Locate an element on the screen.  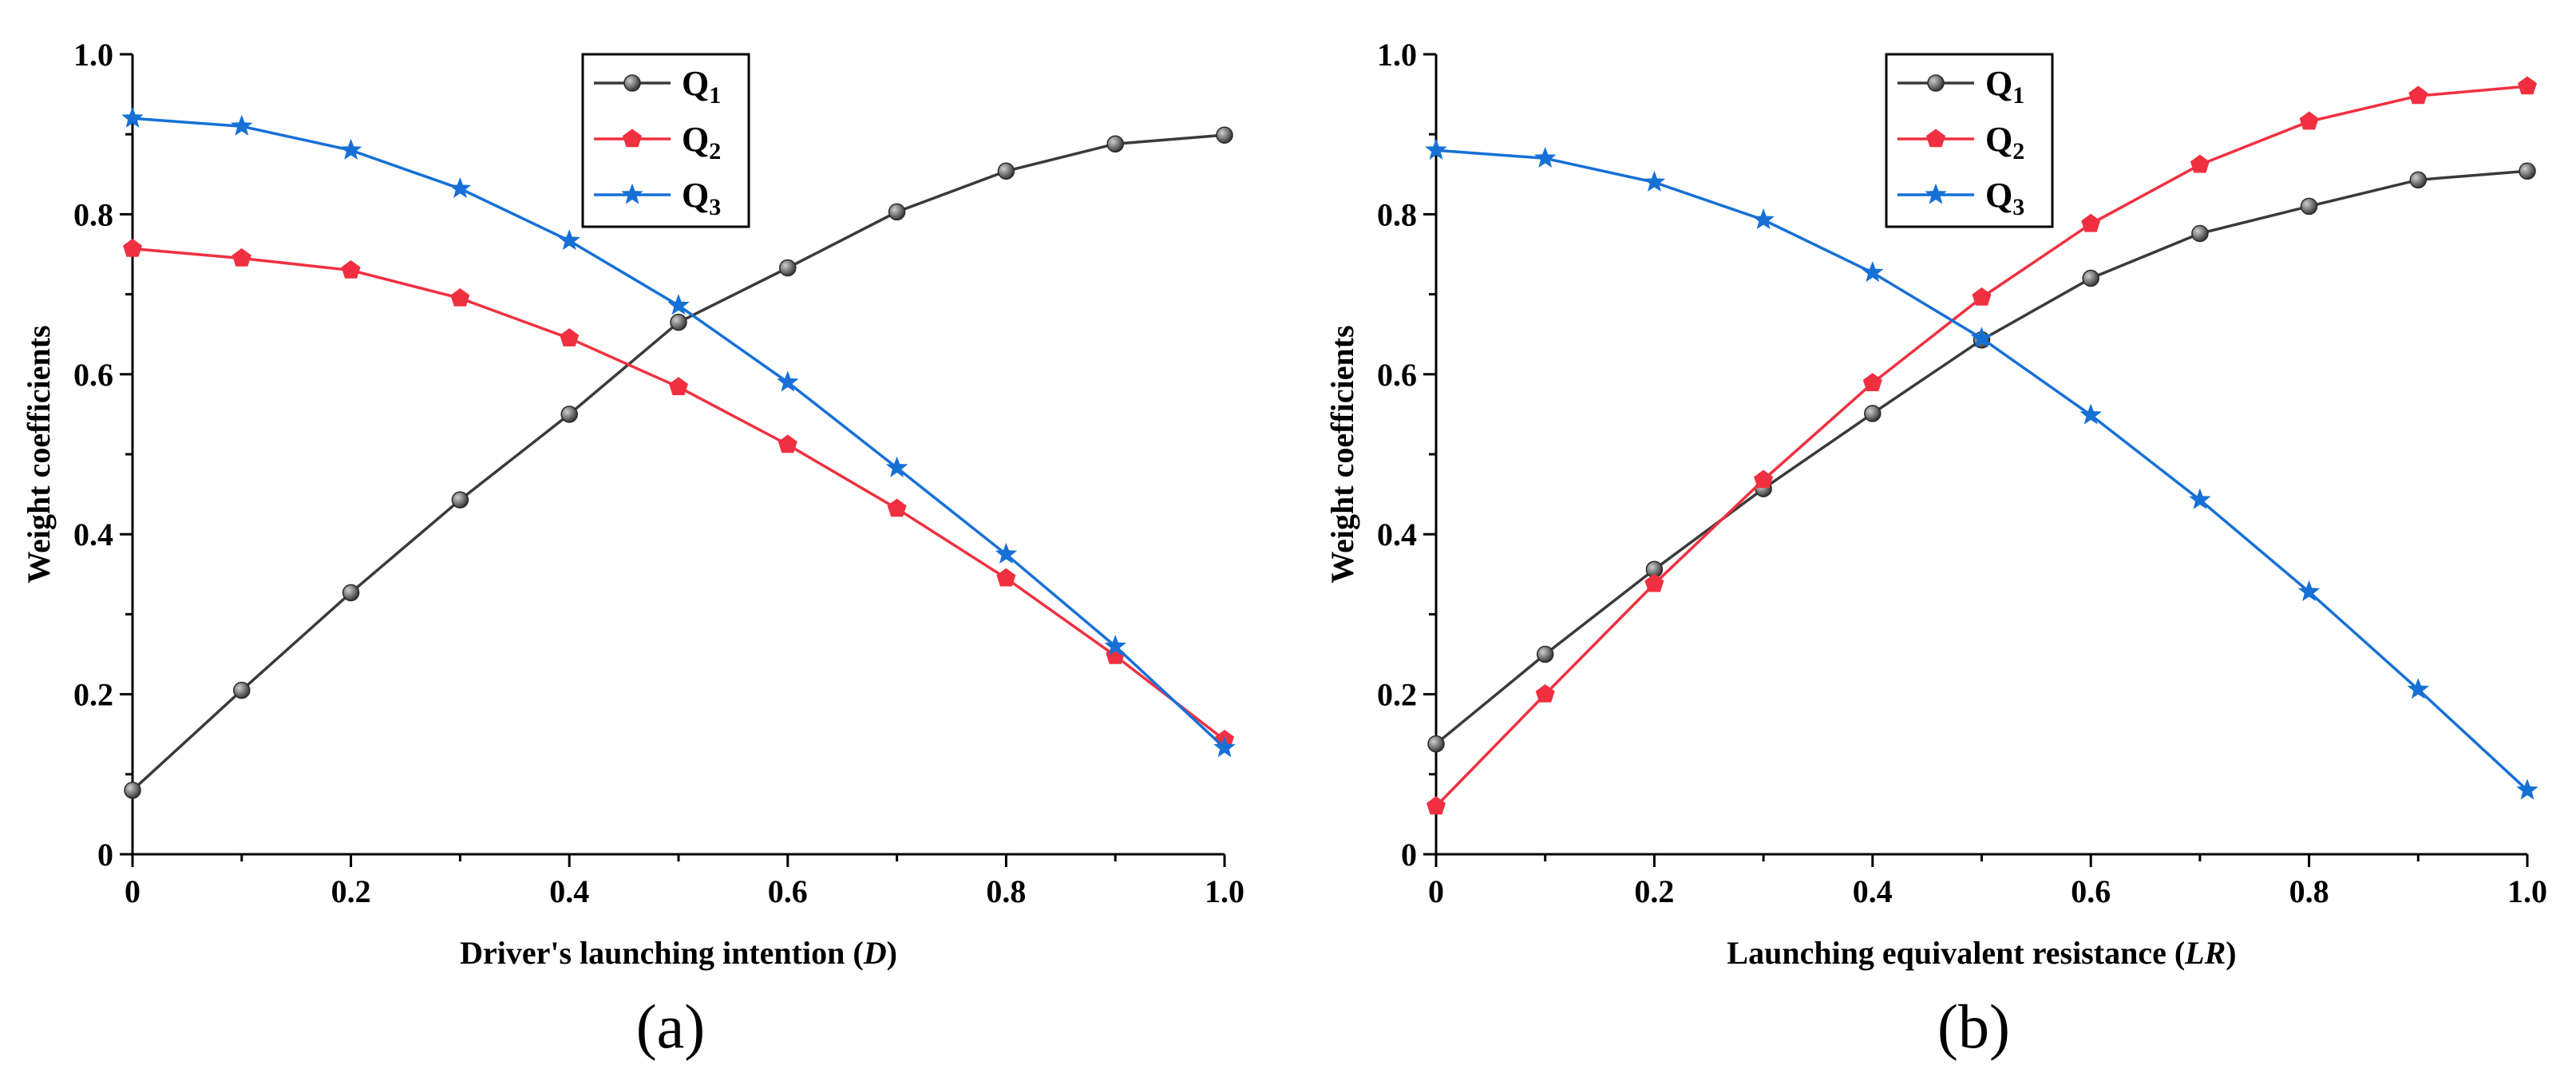
b-y-axis-title: Weight coefficients is located at coordinates (1342, 454).